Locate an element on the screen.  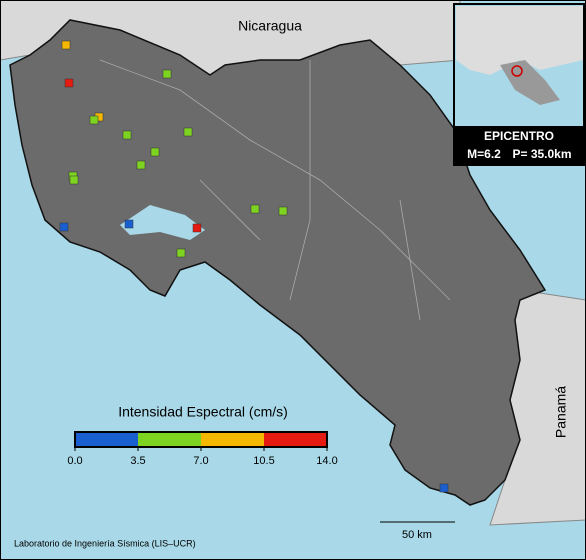
colorbar-tick-label: 3.5 is located at coordinates (137, 461).